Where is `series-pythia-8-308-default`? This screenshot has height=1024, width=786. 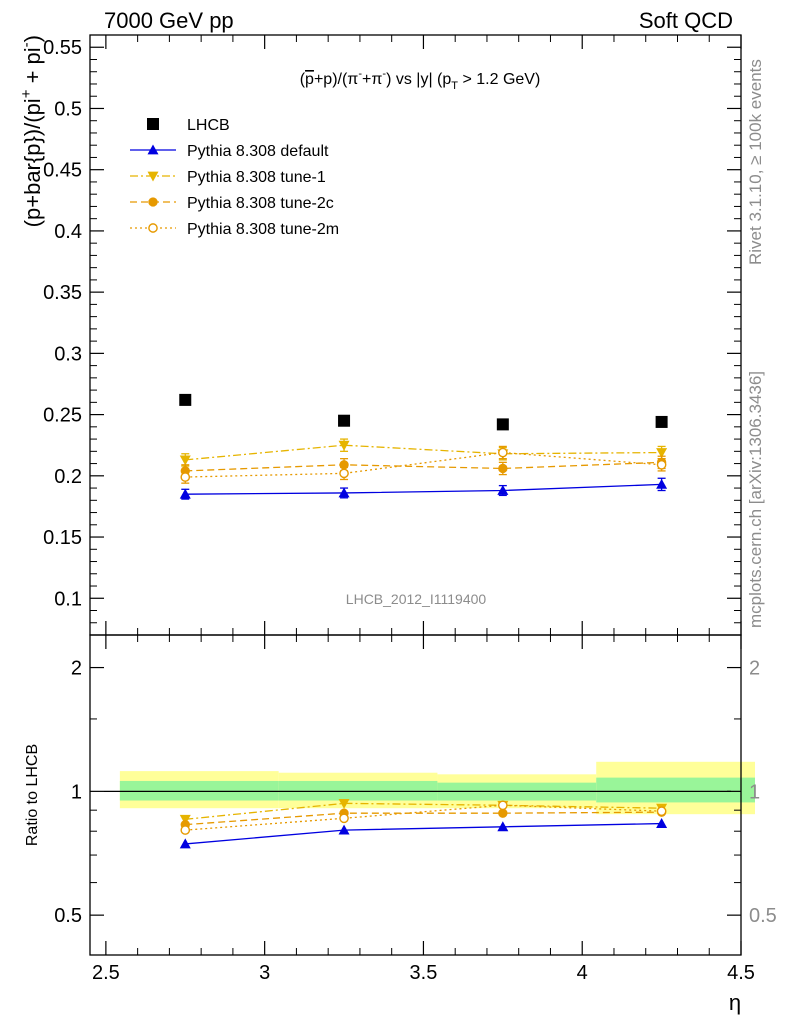
series-pythia-8-308-default is located at coordinates (423, 488).